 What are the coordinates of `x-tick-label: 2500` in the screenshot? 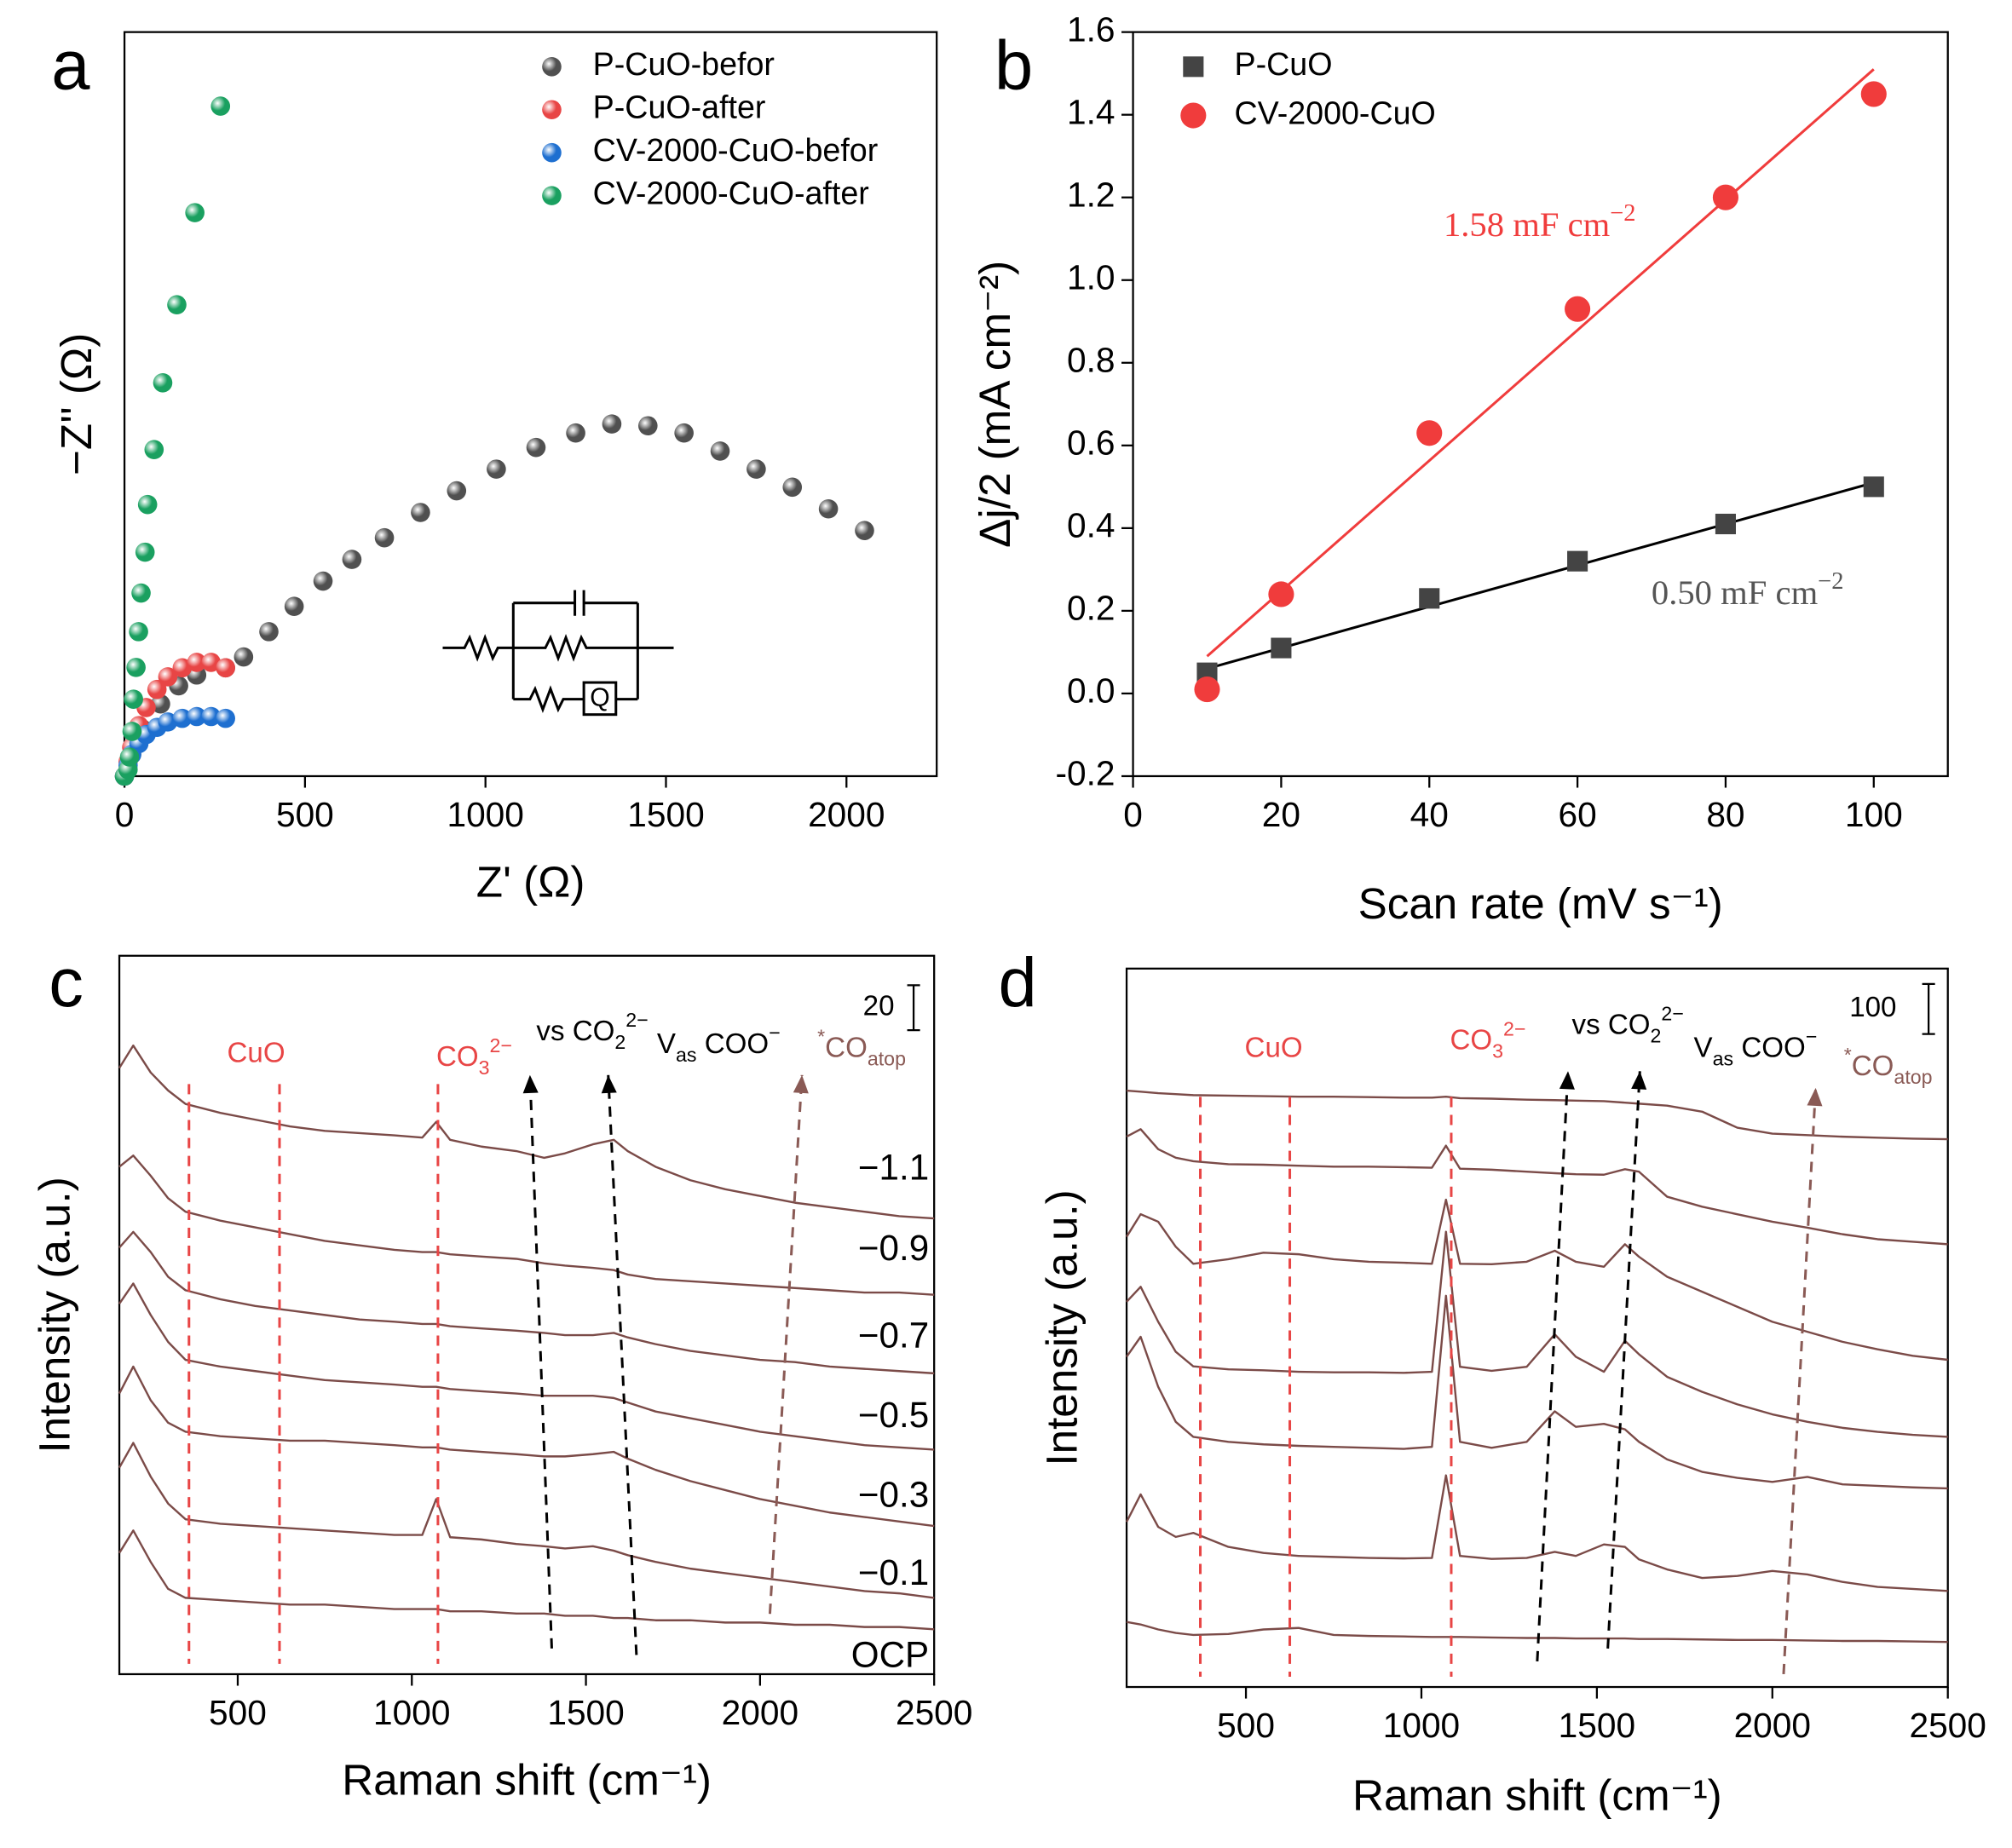 It's located at (1947, 1725).